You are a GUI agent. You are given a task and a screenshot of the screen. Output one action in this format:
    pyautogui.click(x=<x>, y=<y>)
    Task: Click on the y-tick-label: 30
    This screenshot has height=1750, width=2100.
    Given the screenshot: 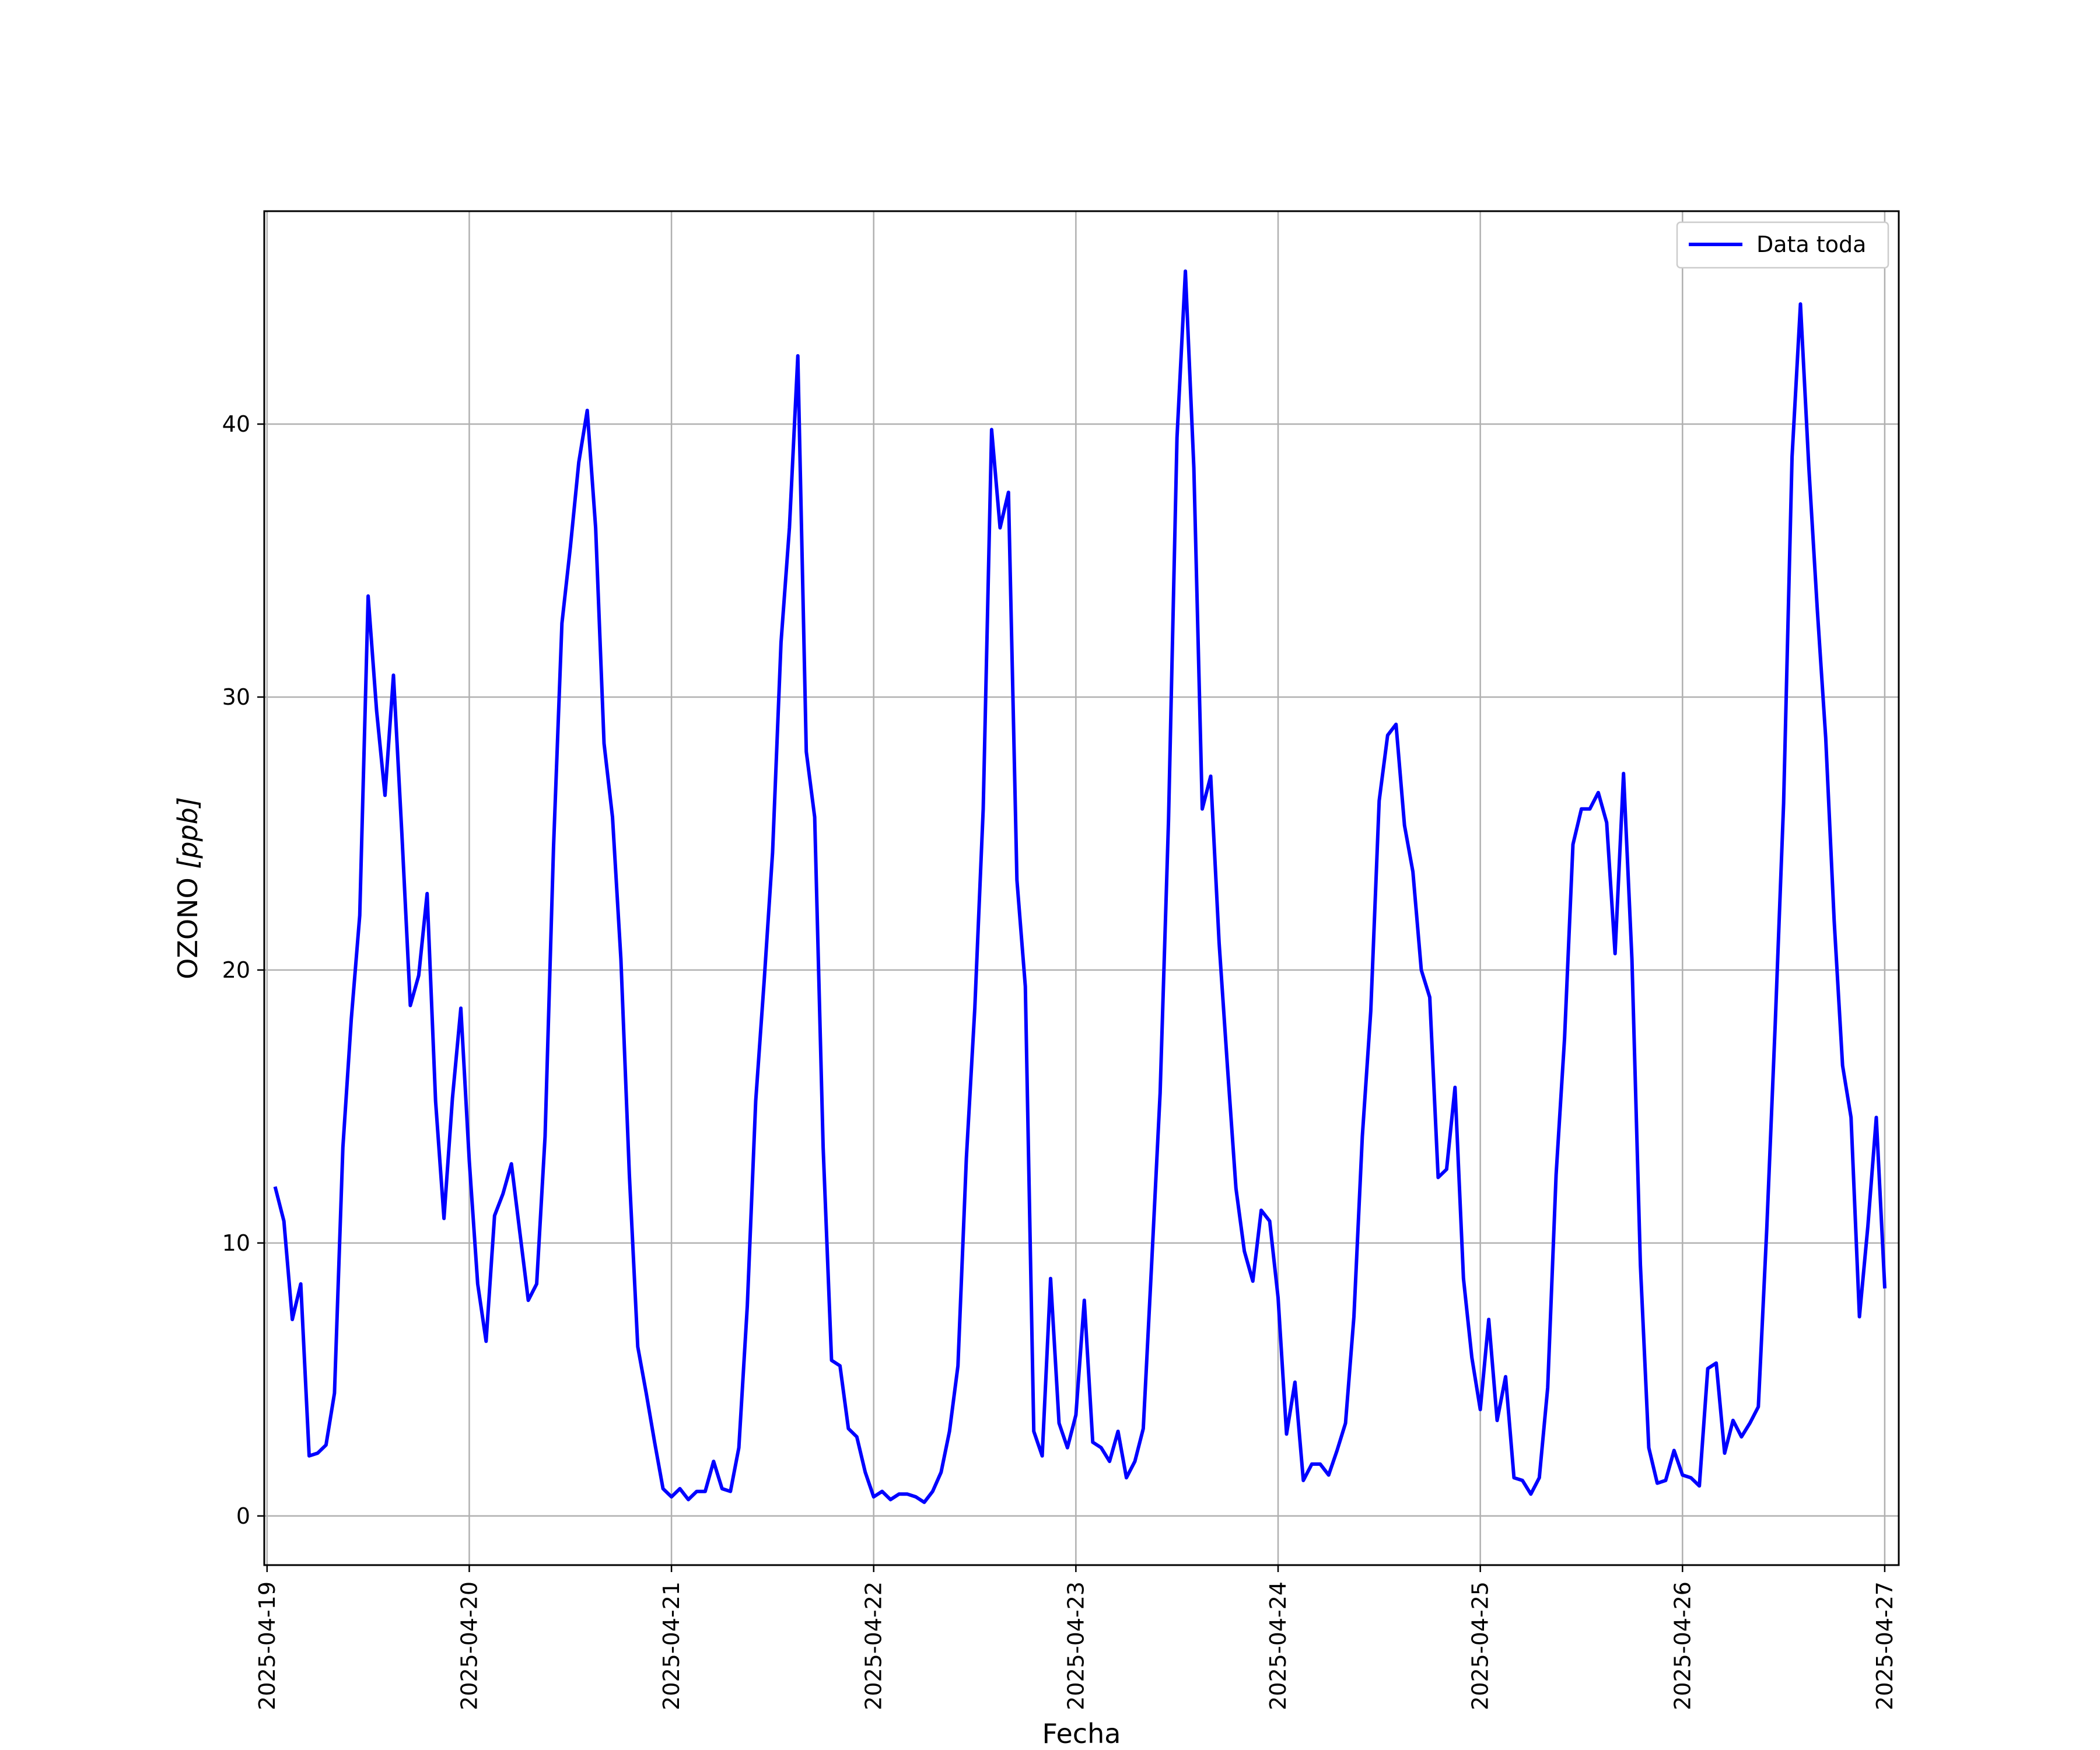 What is the action you would take?
    pyautogui.click(x=236, y=697)
    